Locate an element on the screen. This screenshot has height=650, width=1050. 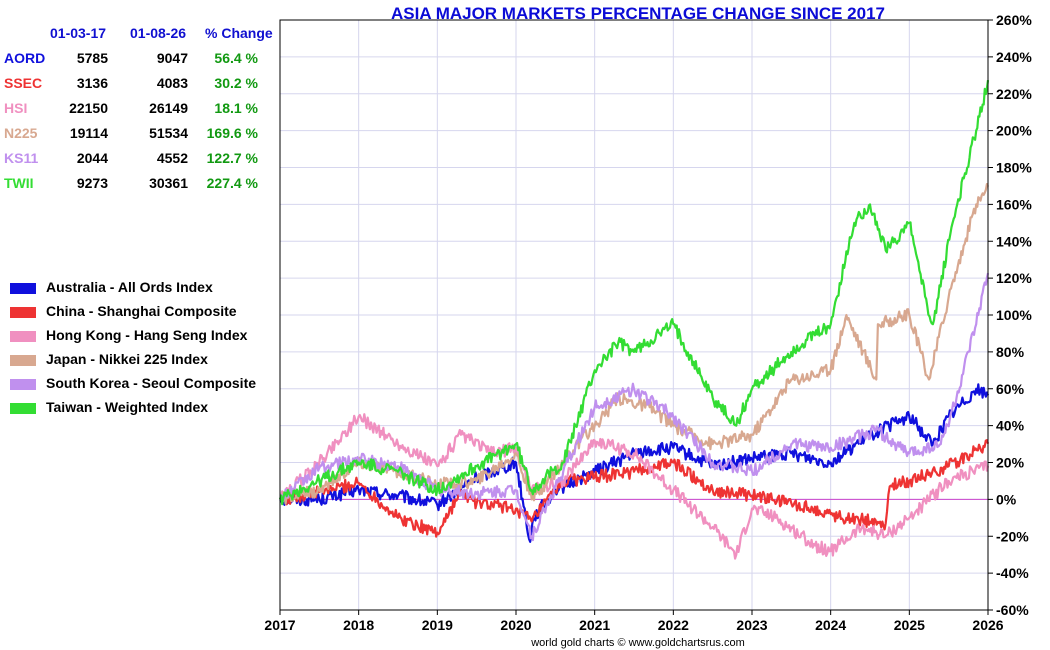
x-tick-label: 2021 is located at coordinates (594, 625).